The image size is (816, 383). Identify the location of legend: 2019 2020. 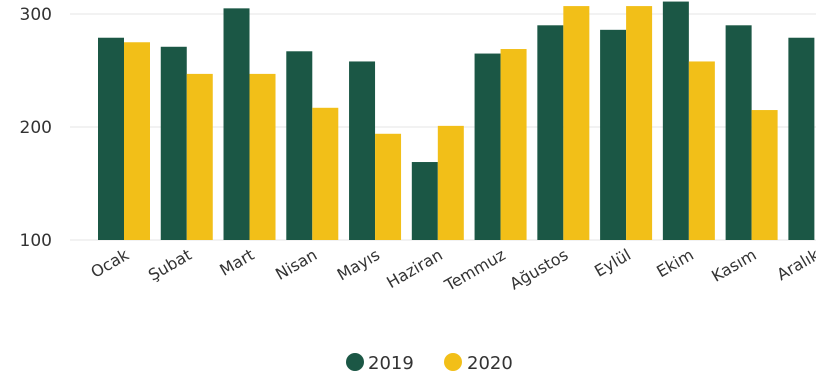
(429, 363).